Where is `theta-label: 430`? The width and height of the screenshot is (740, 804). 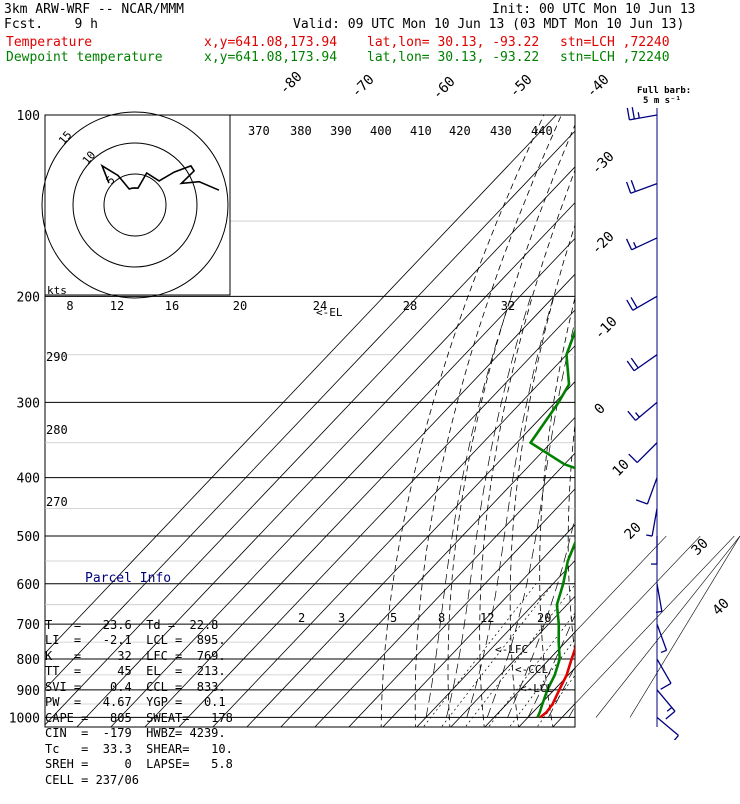 theta-label: 430 is located at coordinates (501, 131).